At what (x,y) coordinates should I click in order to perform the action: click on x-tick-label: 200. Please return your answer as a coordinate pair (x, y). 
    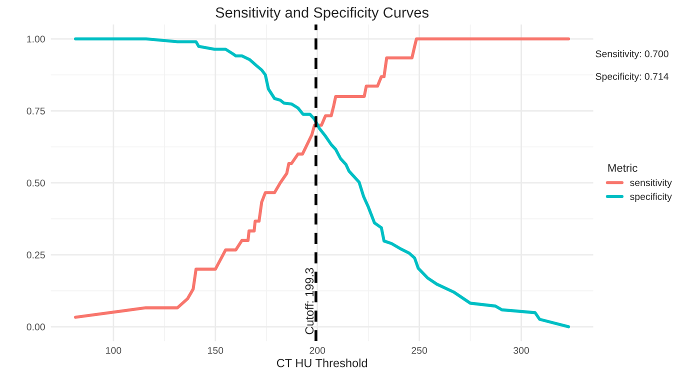
    Looking at the image, I should click on (318, 350).